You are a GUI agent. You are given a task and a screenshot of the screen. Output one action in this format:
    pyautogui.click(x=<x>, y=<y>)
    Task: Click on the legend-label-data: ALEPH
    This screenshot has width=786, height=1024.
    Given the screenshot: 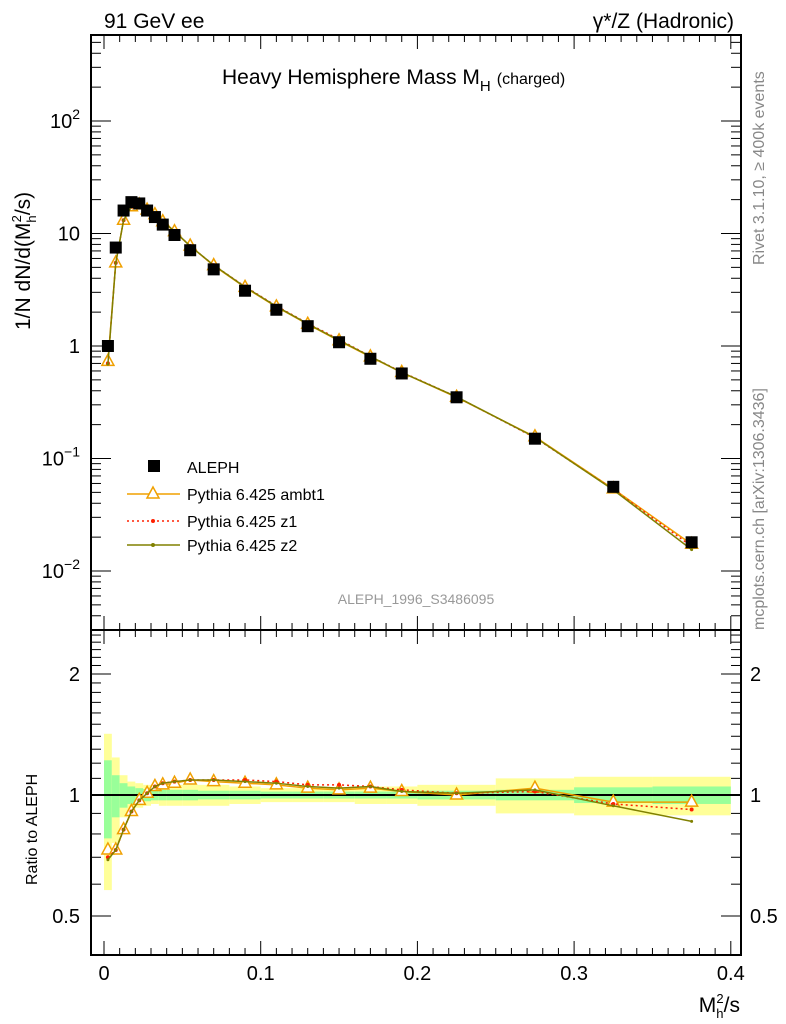 What is the action you would take?
    pyautogui.click(x=213, y=468)
    